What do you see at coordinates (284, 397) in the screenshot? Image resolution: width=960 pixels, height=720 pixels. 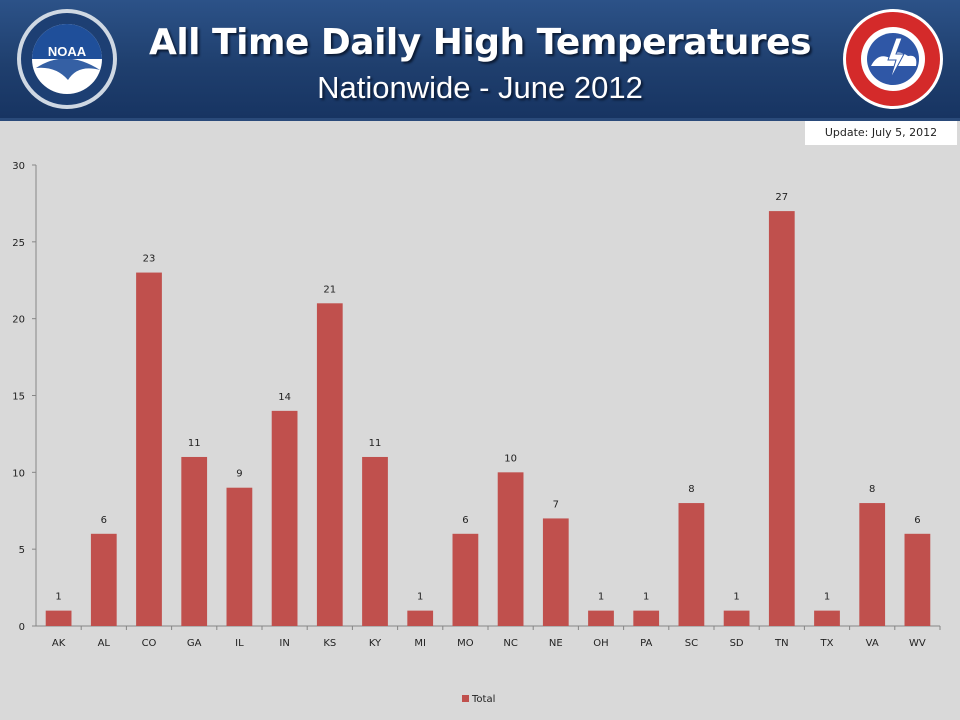 I see `data-label: 14` at bounding box center [284, 397].